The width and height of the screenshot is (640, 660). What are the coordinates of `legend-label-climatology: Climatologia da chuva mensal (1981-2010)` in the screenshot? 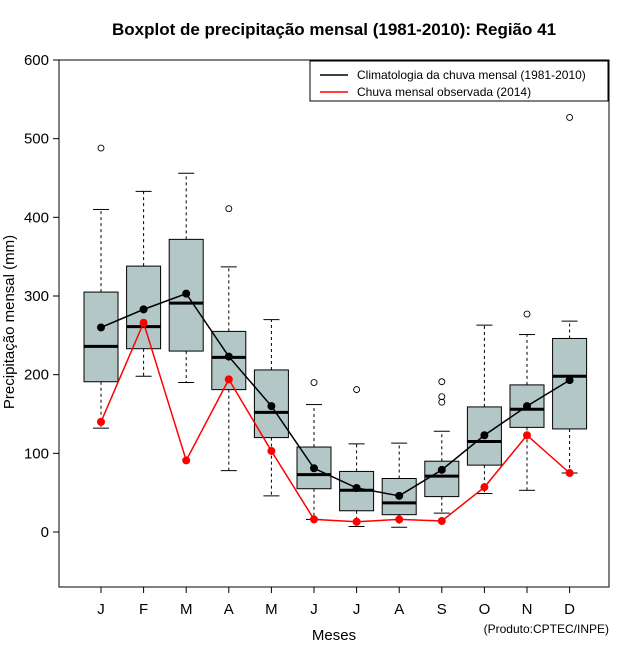 It's located at (471, 75).